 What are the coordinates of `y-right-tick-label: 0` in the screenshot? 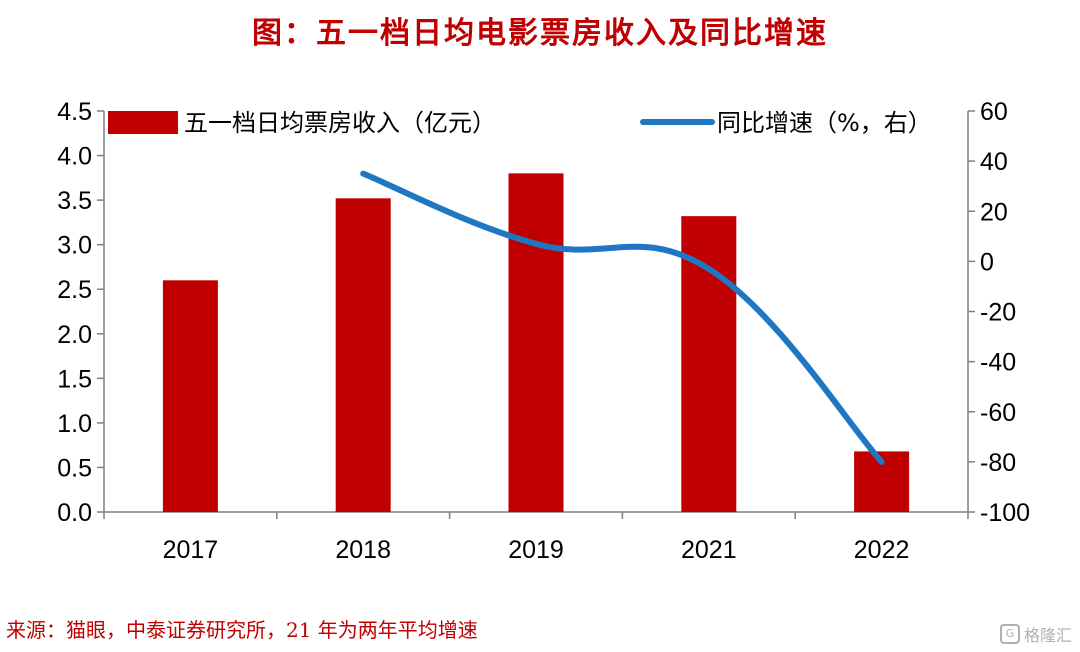 It's located at (987, 262).